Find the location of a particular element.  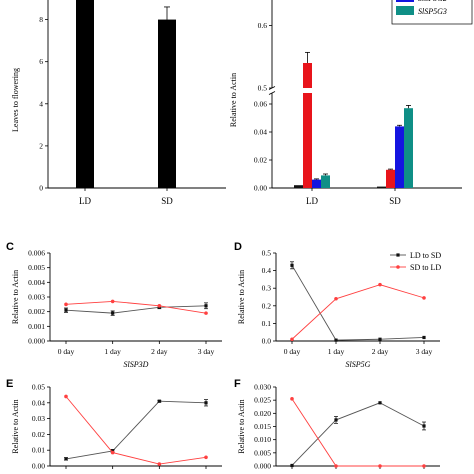

panel-d-legend-label: LD to SD is located at coordinates (425, 255).